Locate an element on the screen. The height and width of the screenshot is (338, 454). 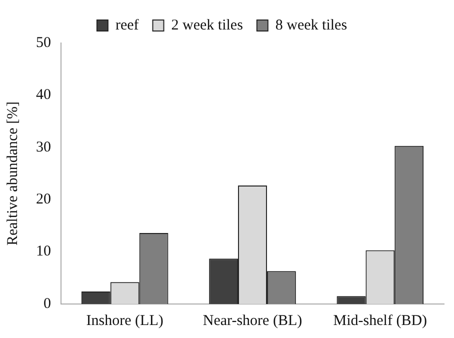
y-tick-label: 20 is located at coordinates (43, 200).